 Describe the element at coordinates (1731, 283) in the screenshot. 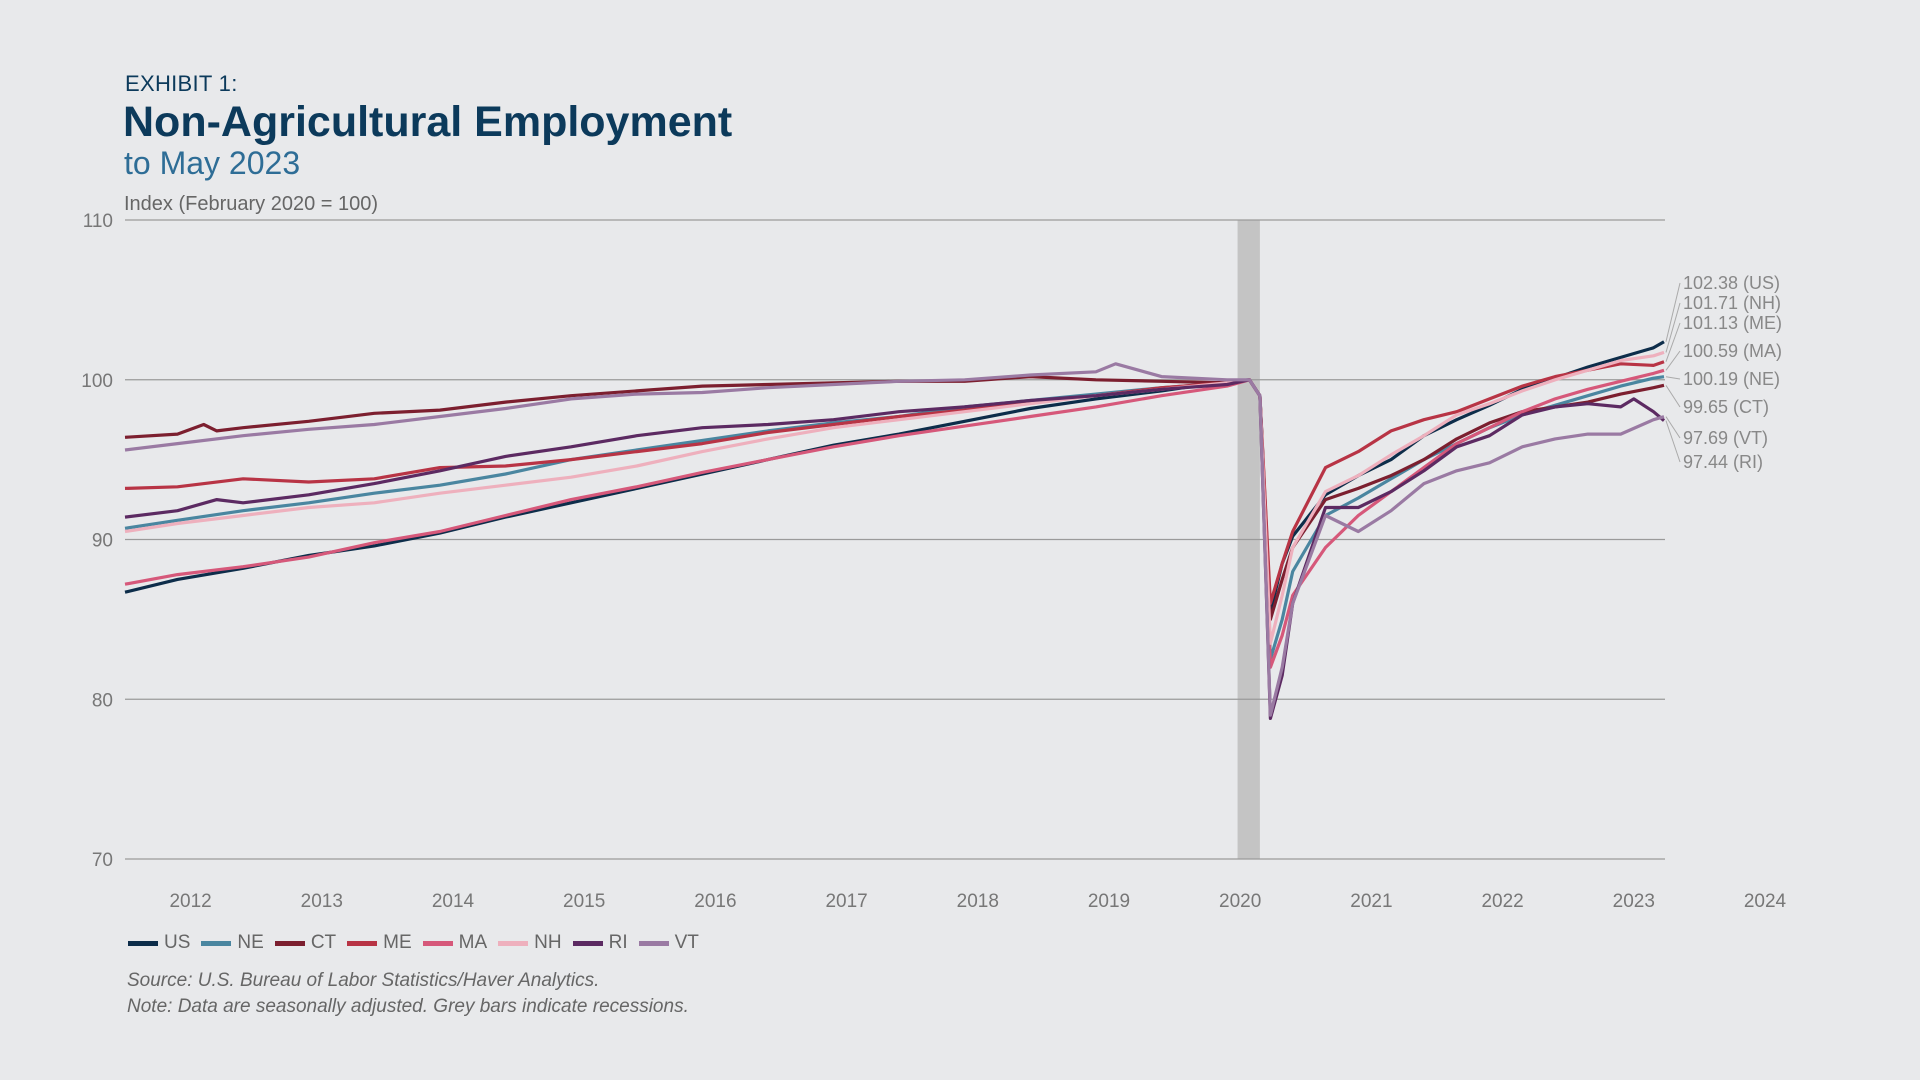

I see `end-label-us: 102.38 (US)` at that location.